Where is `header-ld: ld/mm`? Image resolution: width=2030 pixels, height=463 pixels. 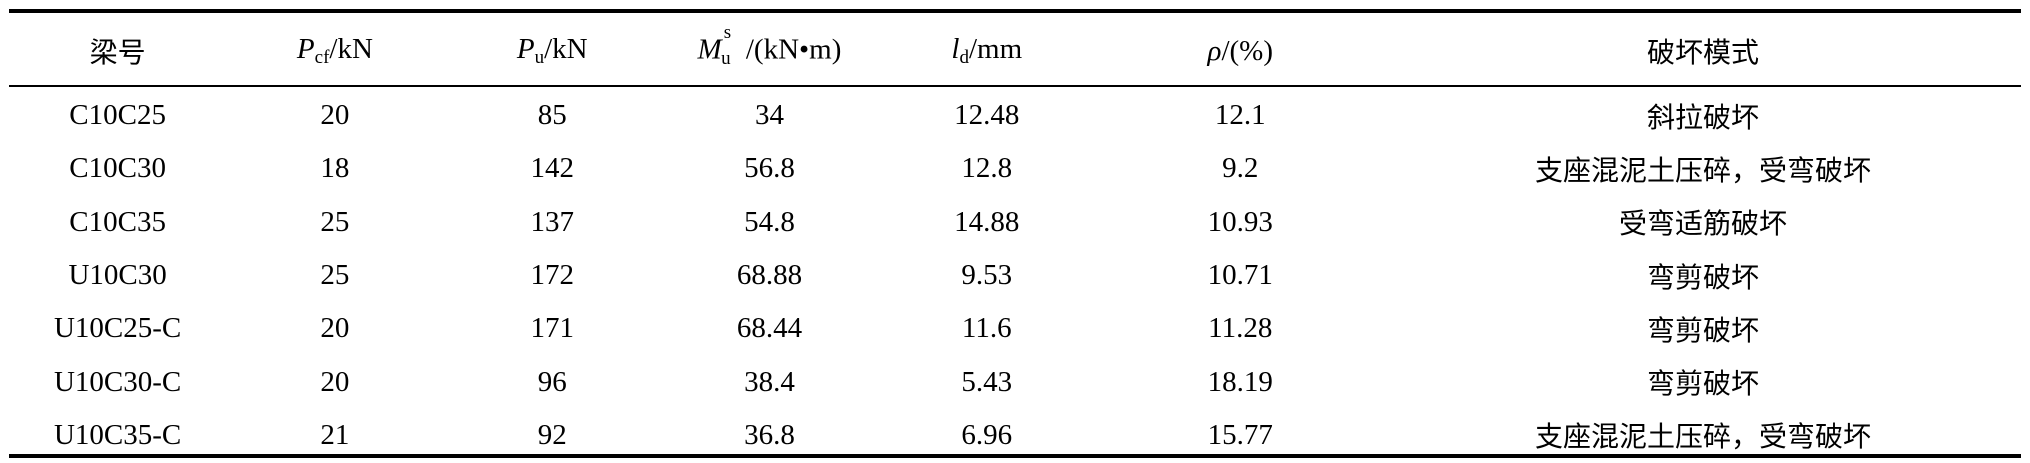 header-ld: ld/mm is located at coordinates (986, 51).